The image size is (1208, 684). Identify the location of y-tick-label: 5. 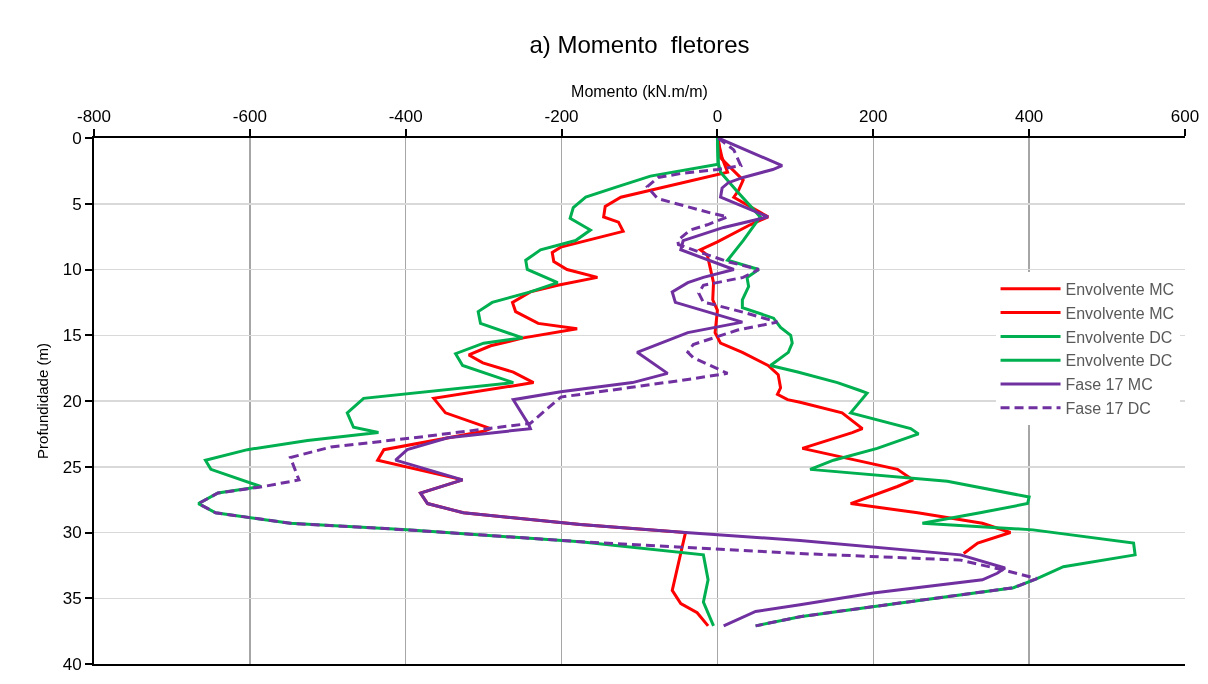
(77, 204).